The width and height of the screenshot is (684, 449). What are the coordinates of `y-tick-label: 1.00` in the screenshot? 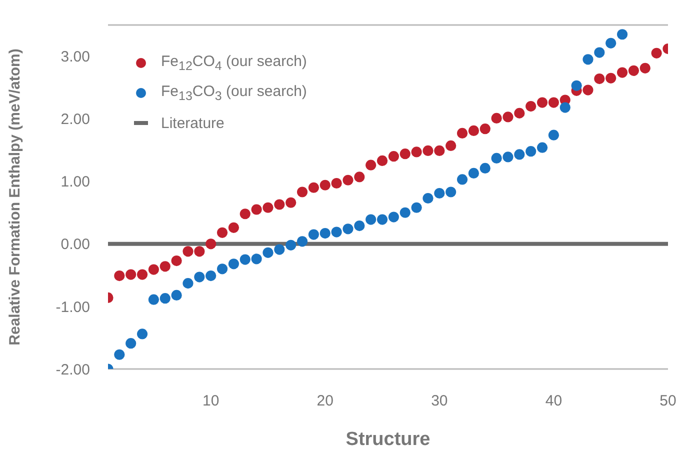 It's located at (75, 182).